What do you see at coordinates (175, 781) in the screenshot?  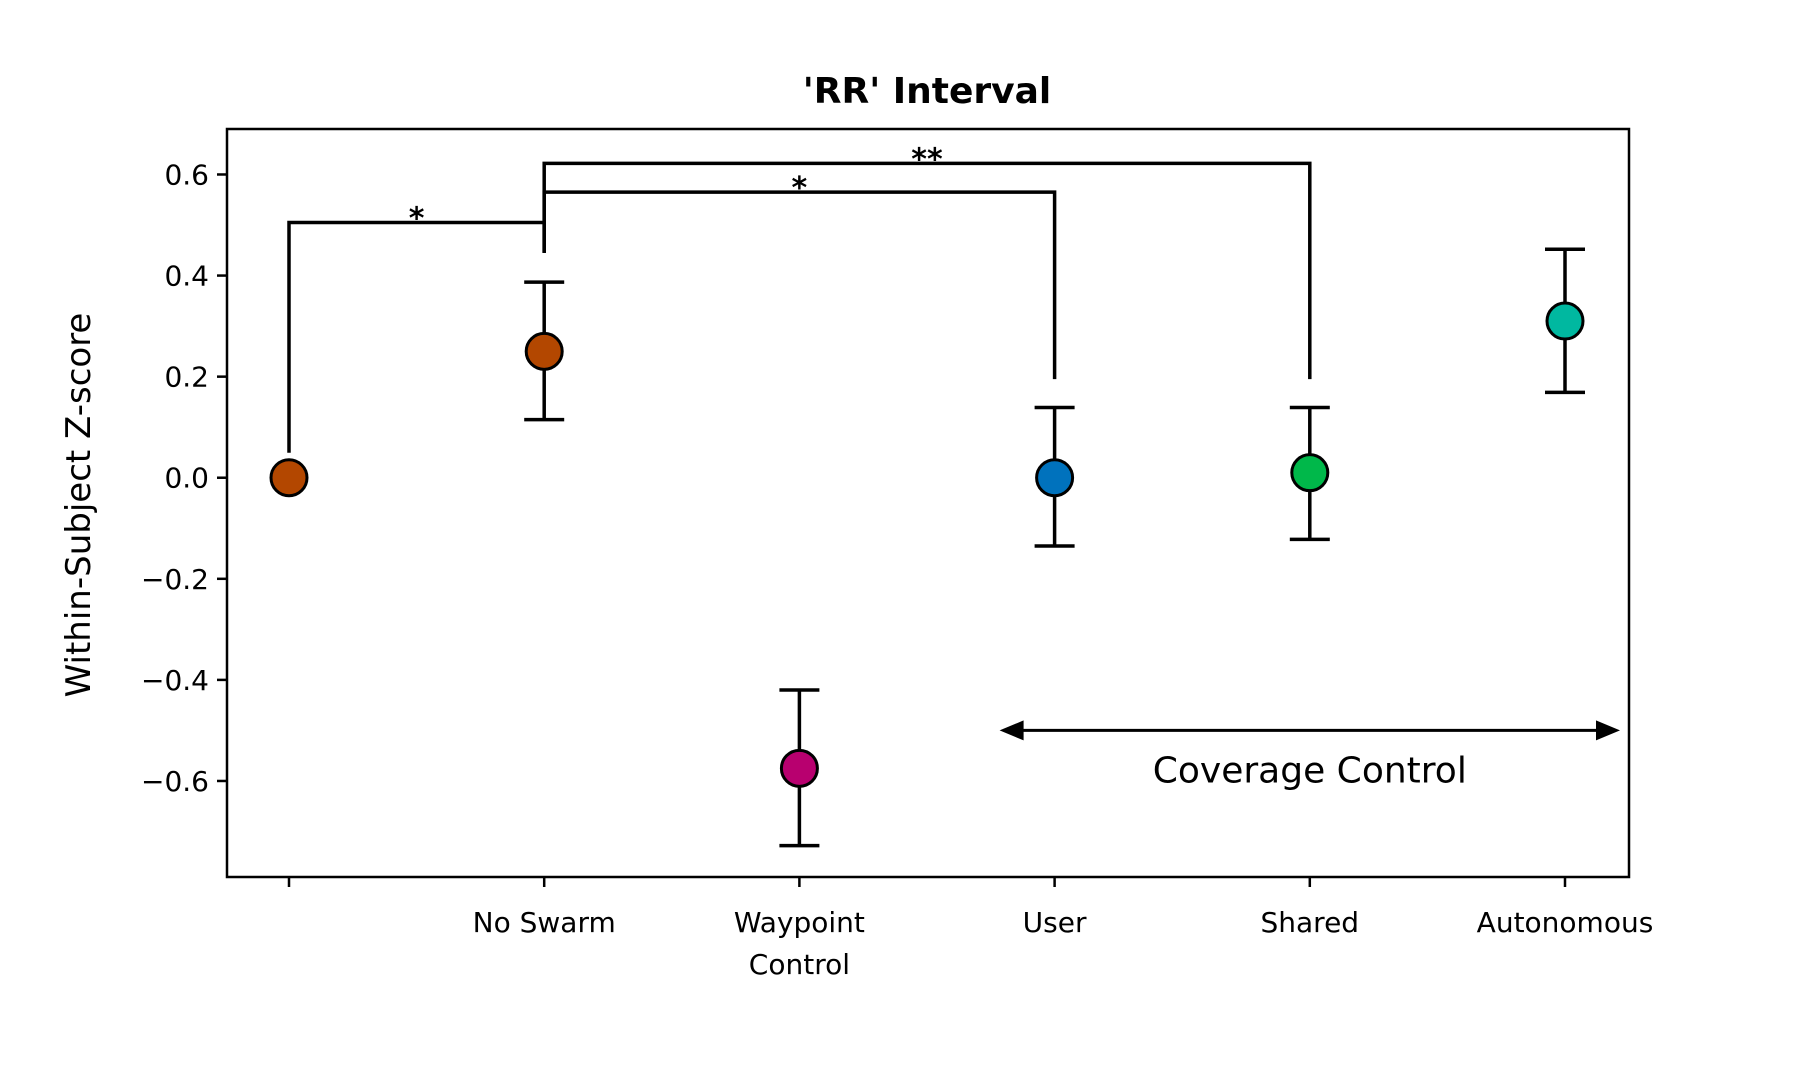 I see `y-tick-label: −0.6` at bounding box center [175, 781].